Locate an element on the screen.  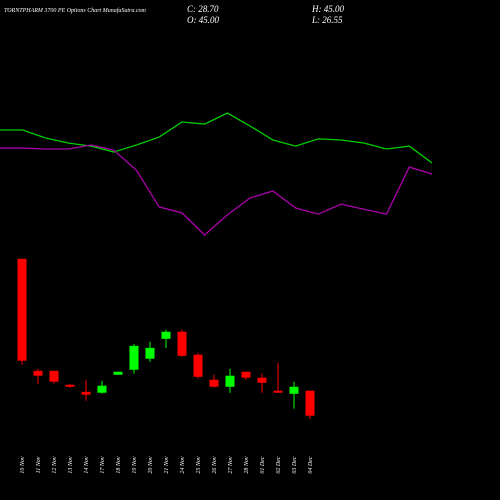
x-tick-label: 12 Nov is located at coordinates (55, 465).